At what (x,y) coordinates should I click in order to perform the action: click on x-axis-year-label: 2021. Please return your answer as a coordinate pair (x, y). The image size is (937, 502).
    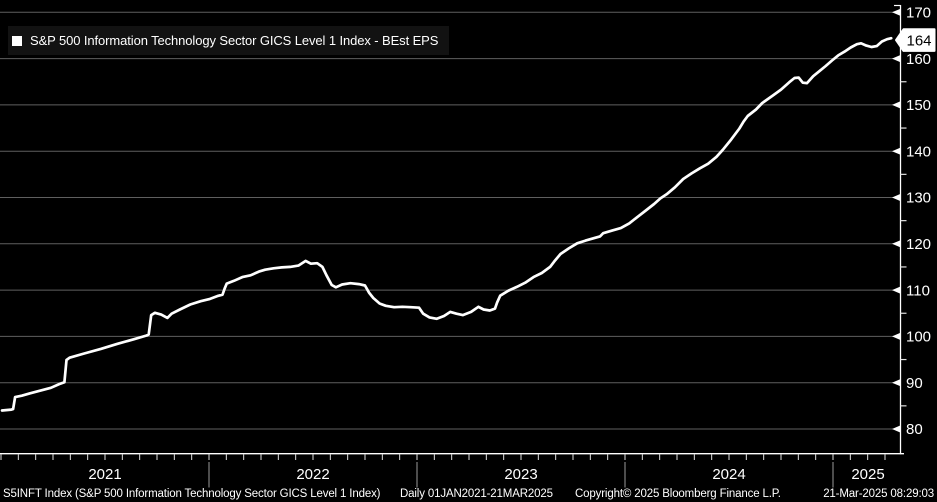
    Looking at the image, I should click on (104, 474).